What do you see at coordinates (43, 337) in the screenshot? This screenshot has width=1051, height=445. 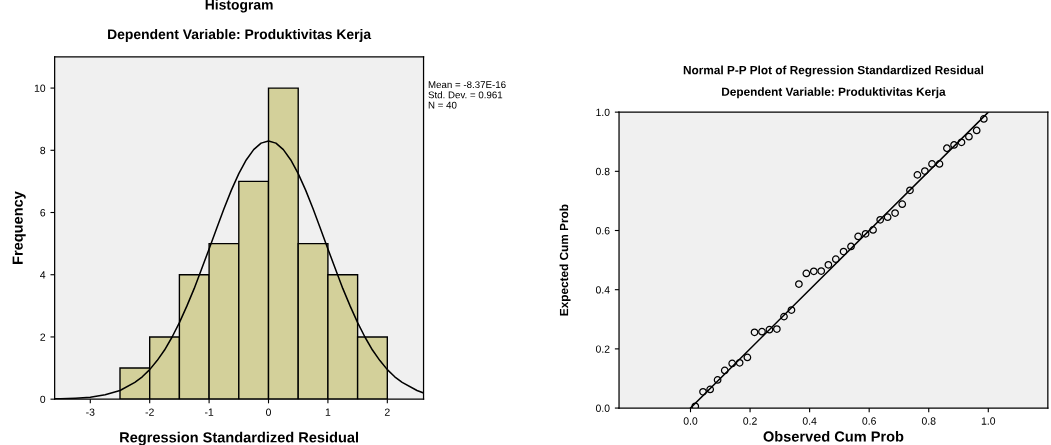 I see `y-tick-label: 2` at bounding box center [43, 337].